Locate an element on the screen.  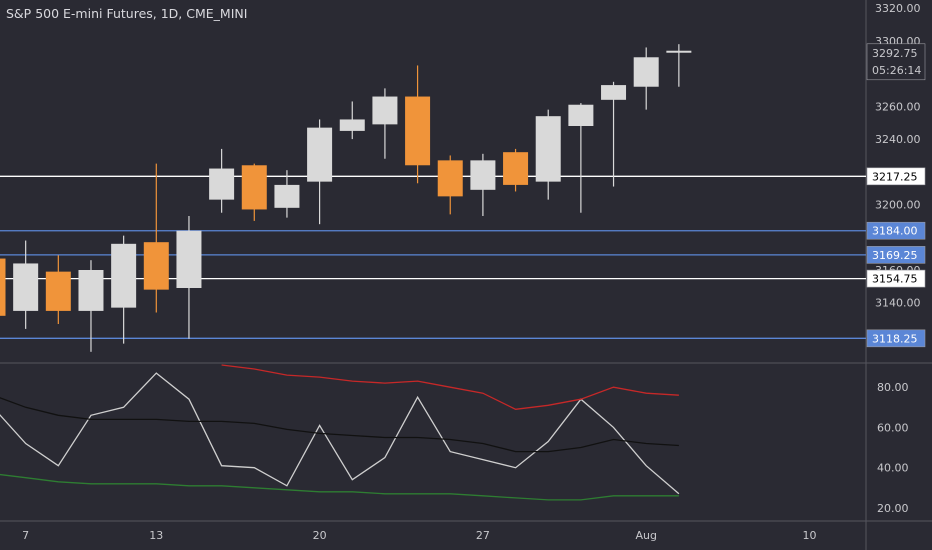
time-tick-label: 10 is located at coordinates (810, 535).